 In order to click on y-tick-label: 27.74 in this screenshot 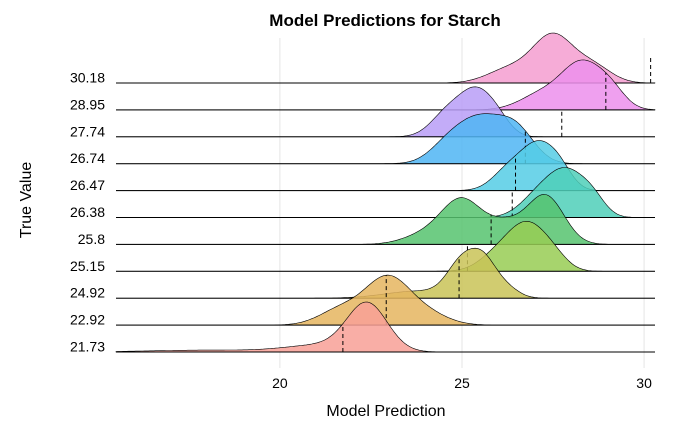, I will do `click(87, 131)`.